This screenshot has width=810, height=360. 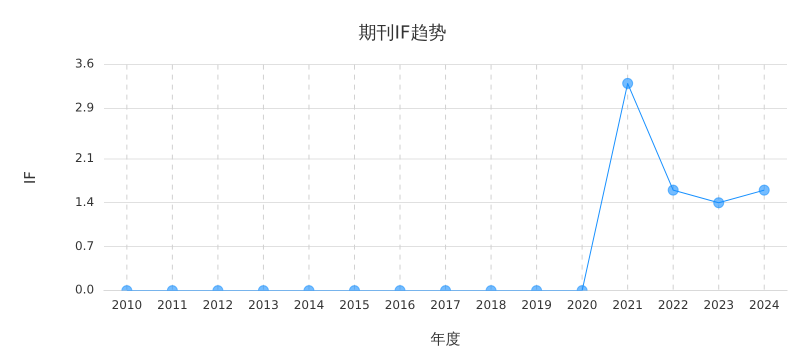 I want to click on x-tick-label: 2013, so click(x=263, y=305).